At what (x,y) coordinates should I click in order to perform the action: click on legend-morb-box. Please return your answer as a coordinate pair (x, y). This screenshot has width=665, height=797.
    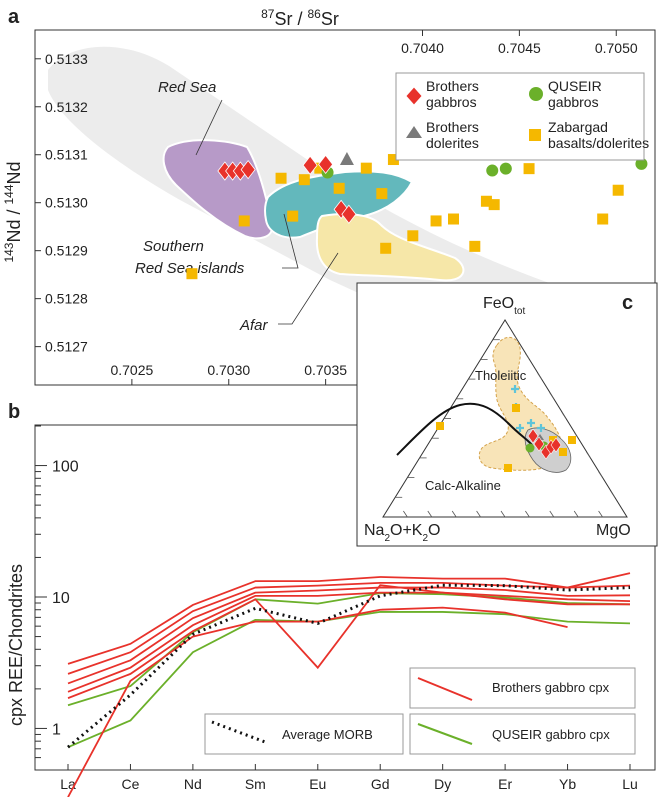
    Looking at the image, I should click on (304, 734).